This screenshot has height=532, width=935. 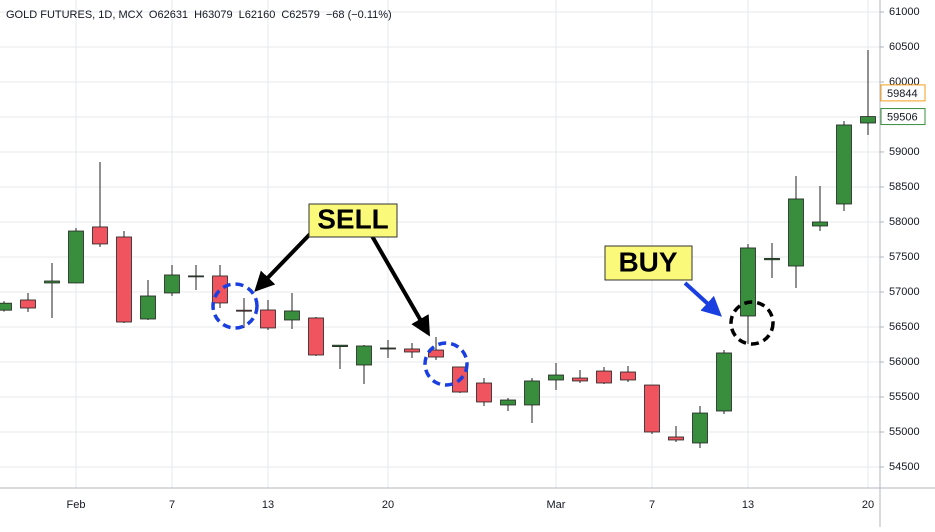 What do you see at coordinates (904, 187) in the screenshot?
I see `y-tick-label: 58500` at bounding box center [904, 187].